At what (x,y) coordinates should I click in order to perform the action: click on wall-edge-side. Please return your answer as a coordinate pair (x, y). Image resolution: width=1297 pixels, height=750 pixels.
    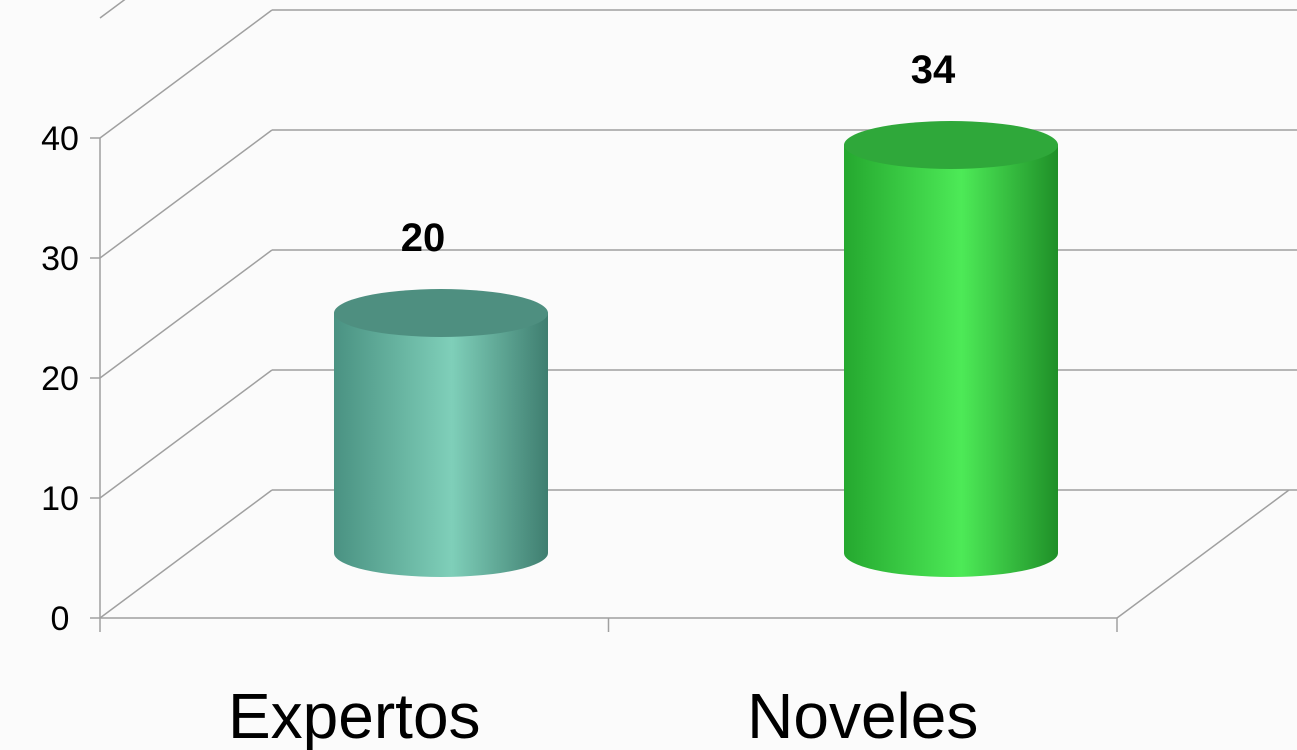
    Looking at the image, I should click on (112, 9).